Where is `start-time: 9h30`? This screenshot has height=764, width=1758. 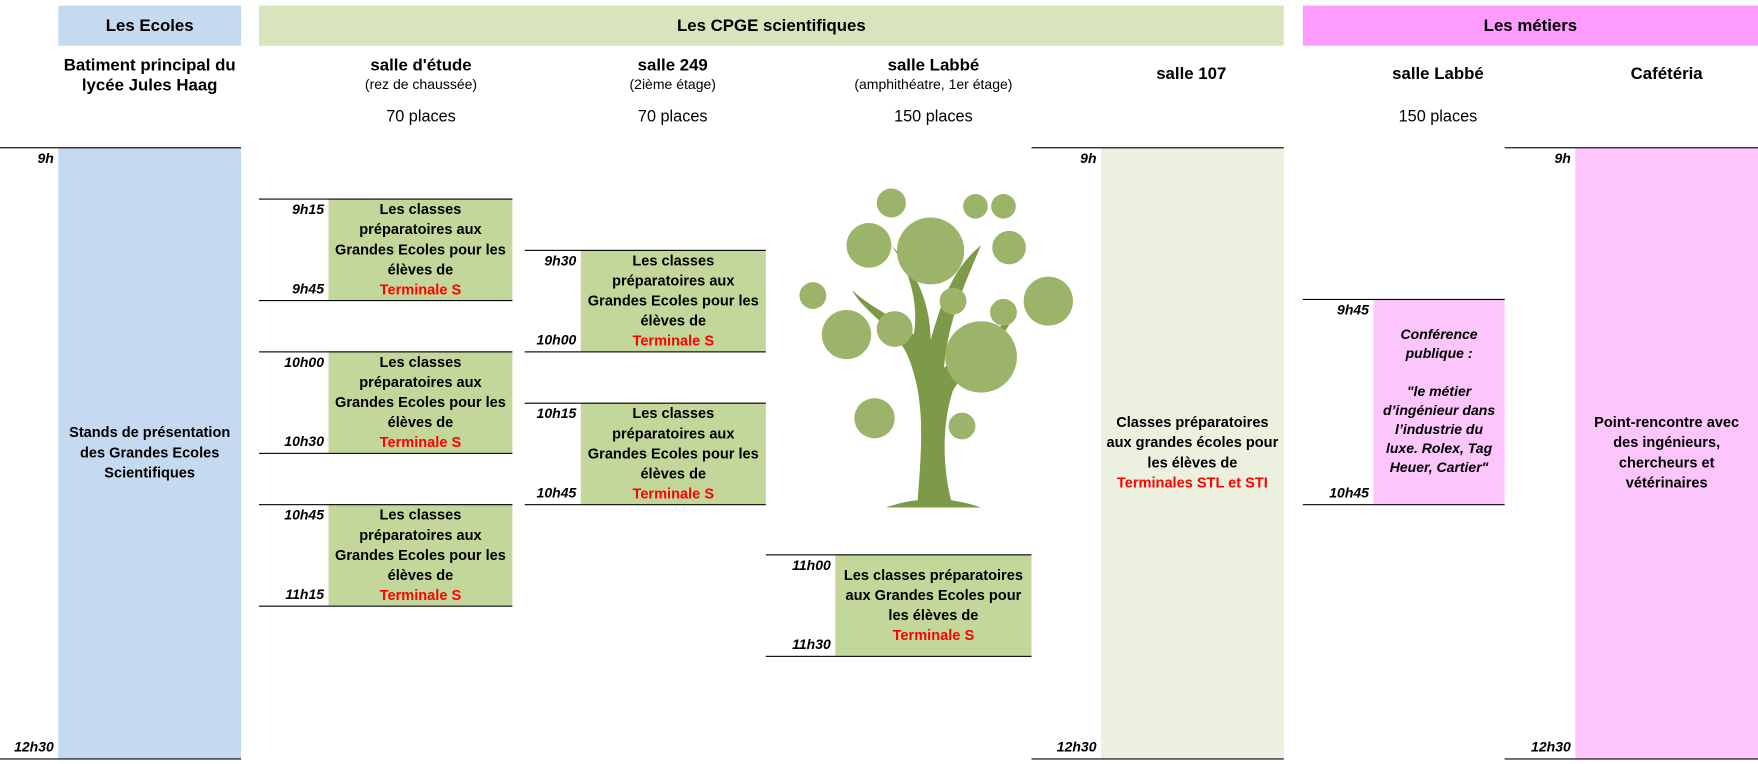
start-time: 9h30 is located at coordinates (560, 261).